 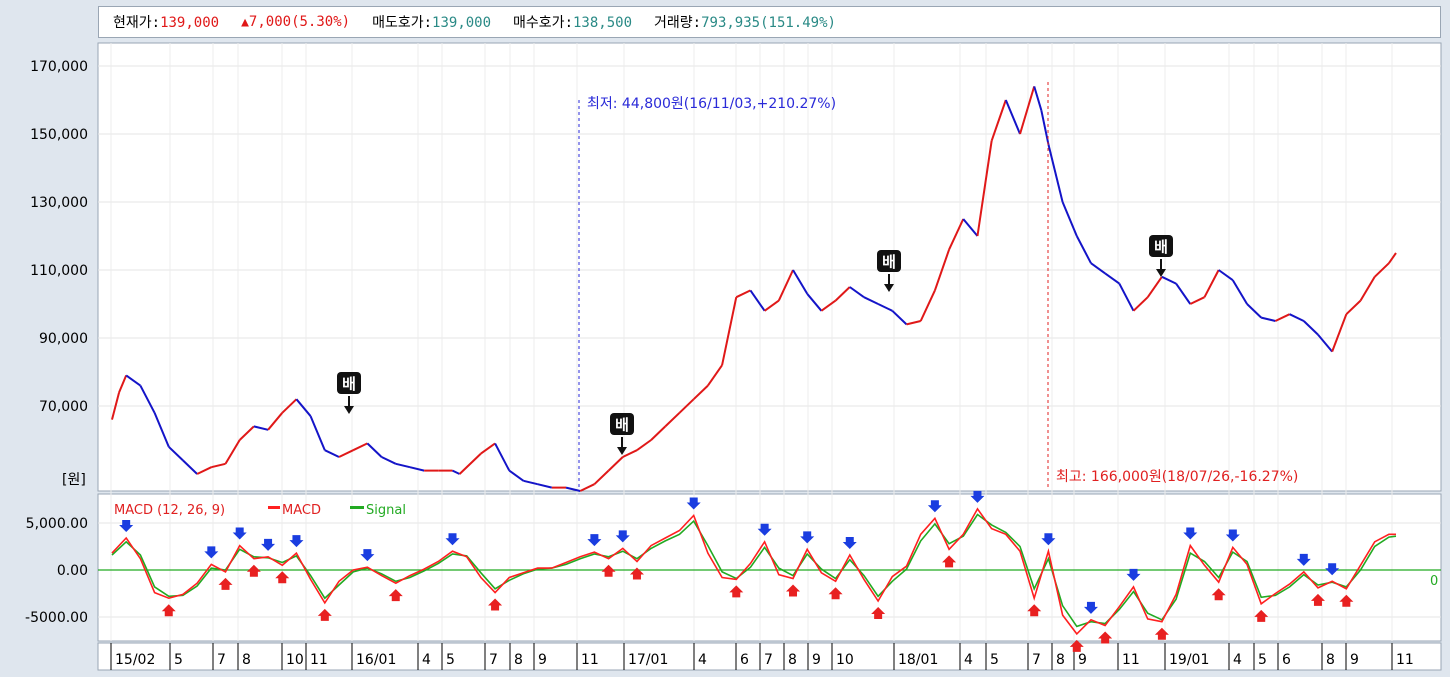 What do you see at coordinates (190, 23) in the screenshot?
I see `current-price-value: 139,000` at bounding box center [190, 23].